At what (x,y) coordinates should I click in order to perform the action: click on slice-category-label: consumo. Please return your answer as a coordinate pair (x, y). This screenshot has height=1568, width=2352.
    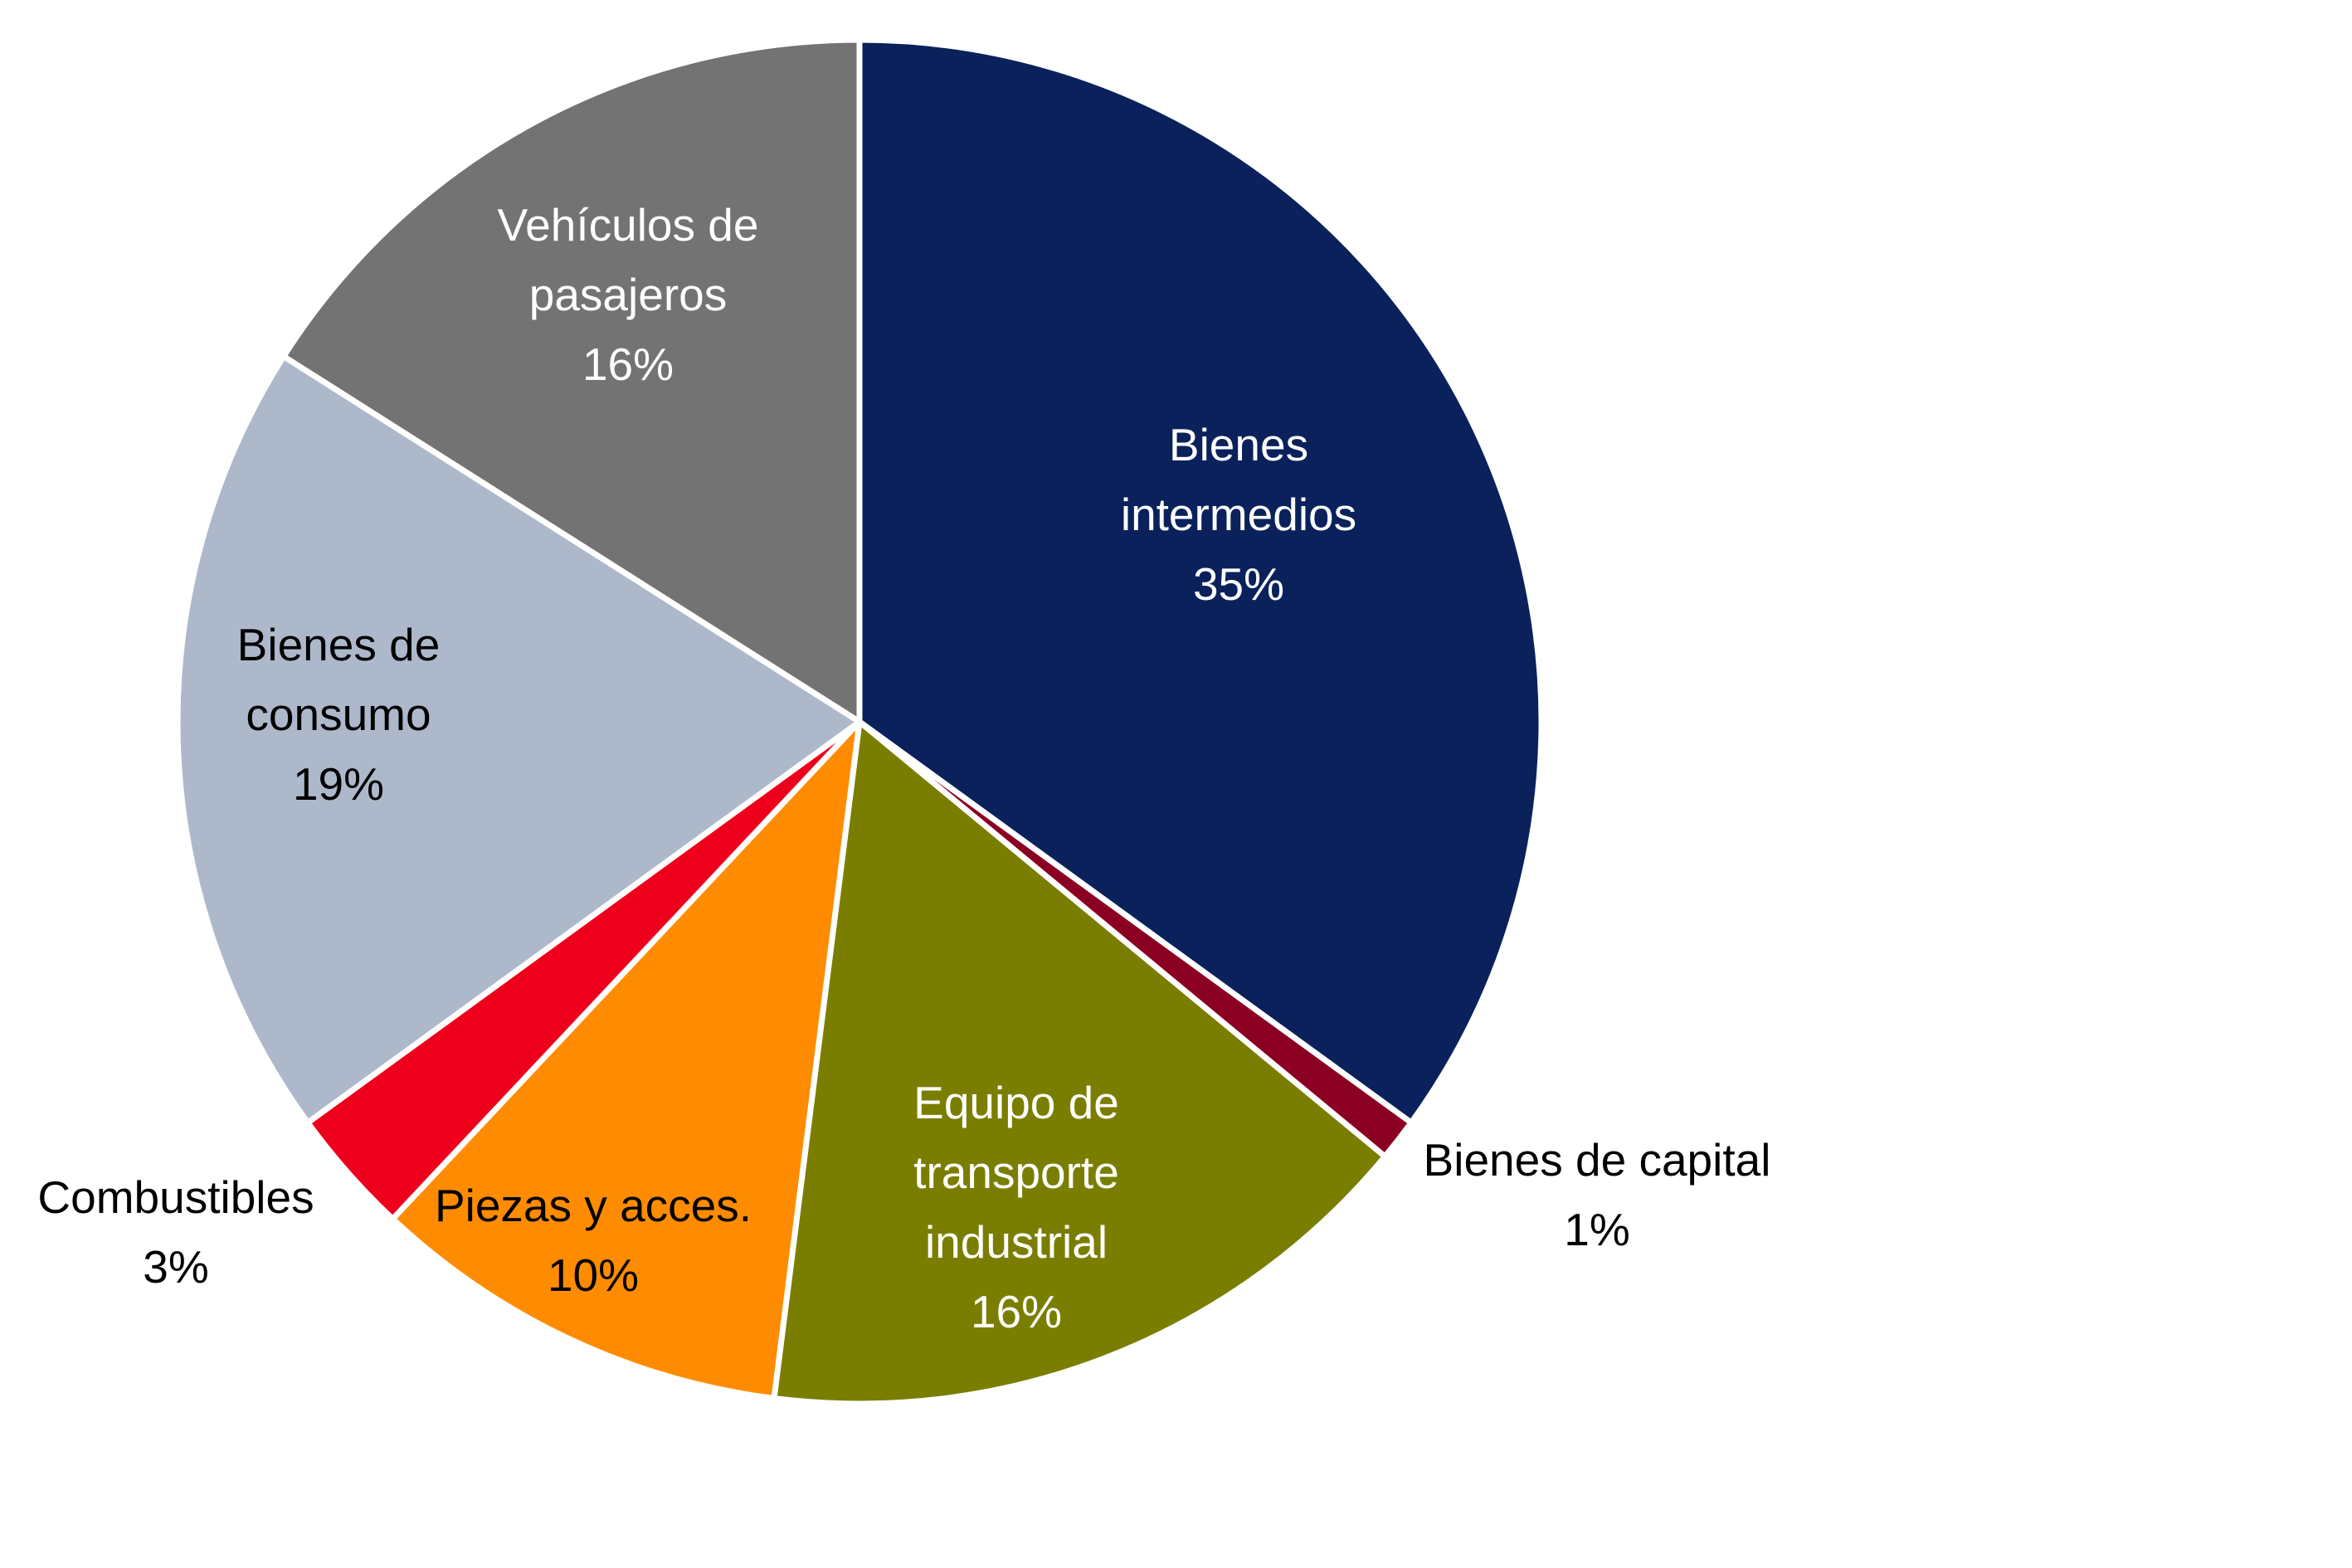
    Looking at the image, I should click on (338, 714).